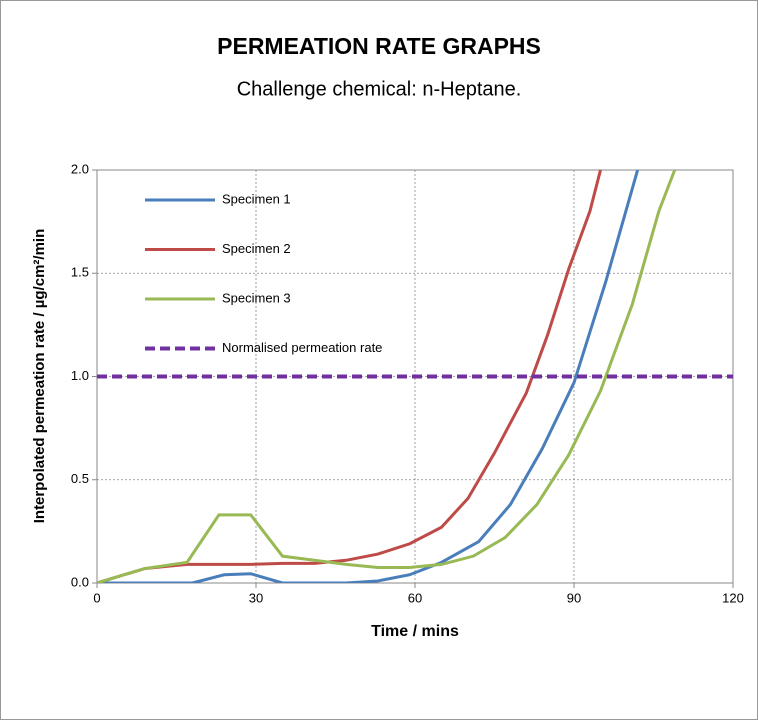 The height and width of the screenshot is (725, 758). I want to click on x-tick-label: 60, so click(415, 597).